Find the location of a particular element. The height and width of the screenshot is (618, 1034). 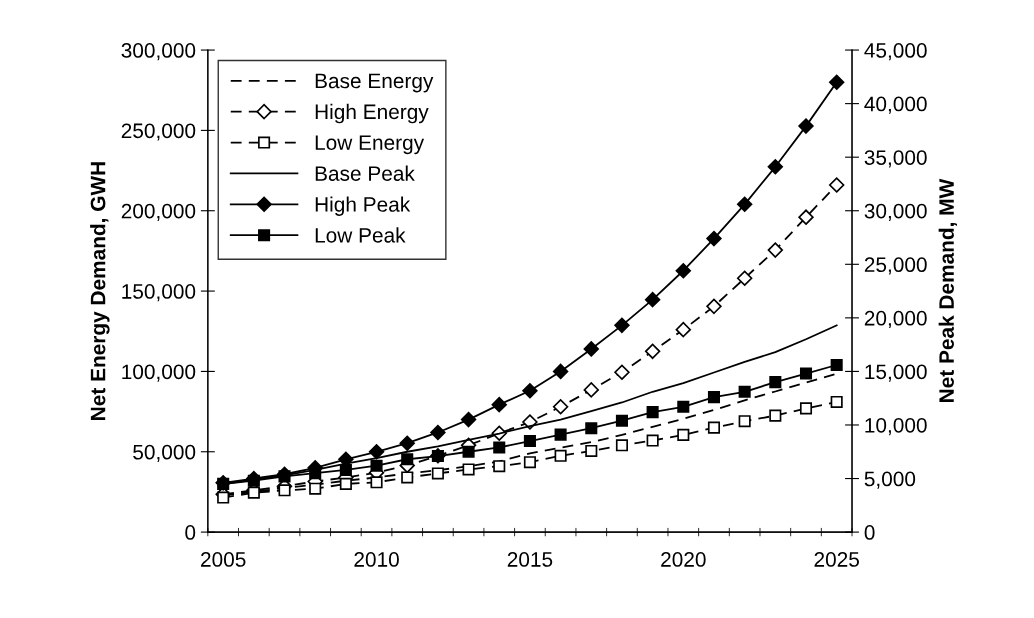

y2-tick-label: 25,000 is located at coordinates (895, 266).